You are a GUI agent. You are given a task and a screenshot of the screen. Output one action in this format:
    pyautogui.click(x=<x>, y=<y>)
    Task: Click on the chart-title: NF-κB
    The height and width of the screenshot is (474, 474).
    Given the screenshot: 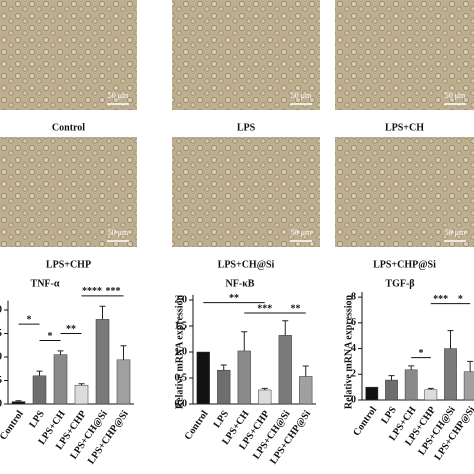 What is the action you would take?
    pyautogui.click(x=240, y=283)
    